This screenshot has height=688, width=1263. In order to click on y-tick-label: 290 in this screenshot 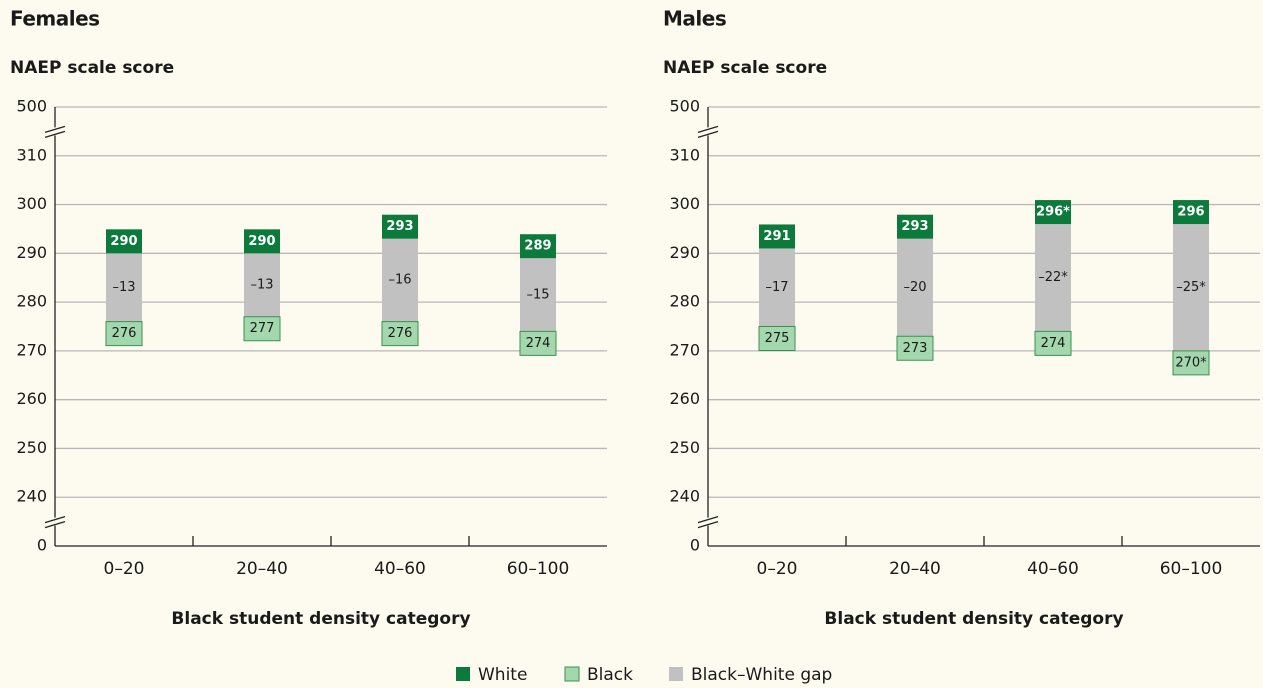, I will do `click(31, 252)`.